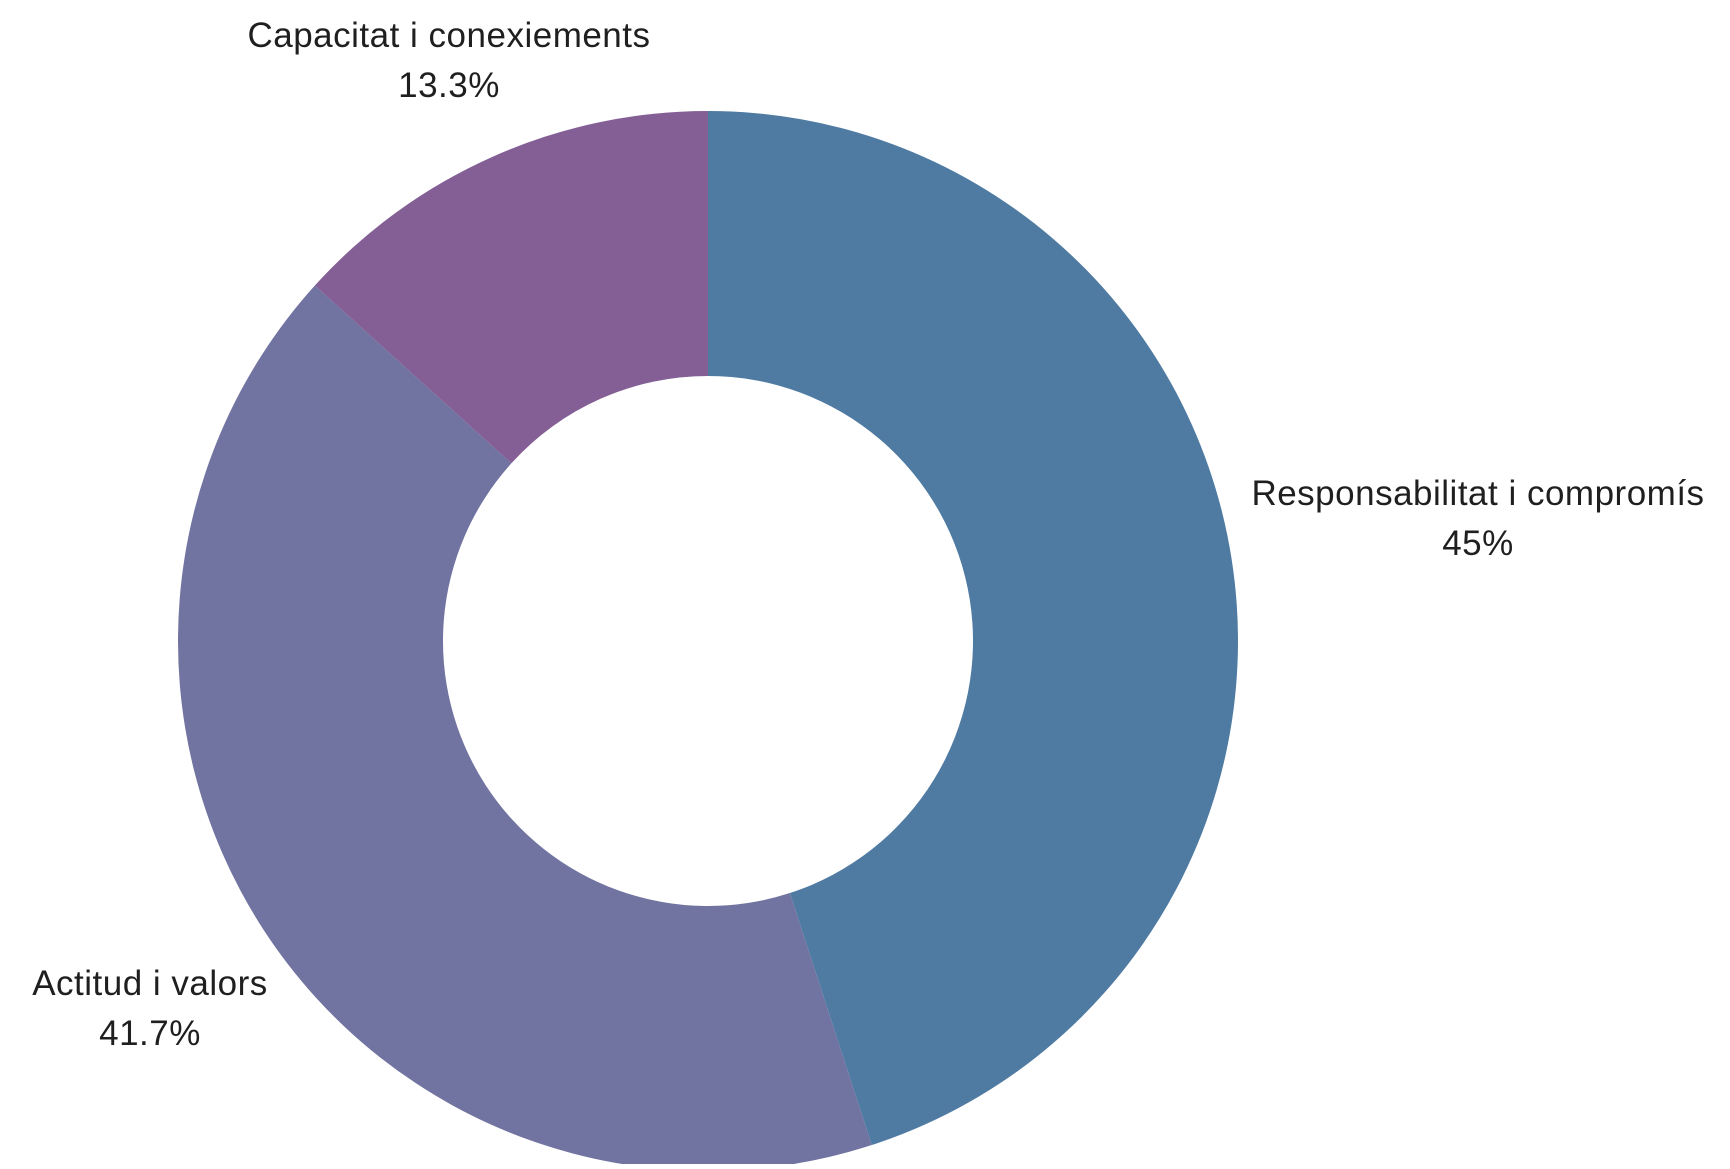 This screenshot has width=1730, height=1169. Describe the element at coordinates (1477, 518) in the screenshot. I see `slice-label-responsabilitat: Responsabilitat i compromís 45%` at that location.